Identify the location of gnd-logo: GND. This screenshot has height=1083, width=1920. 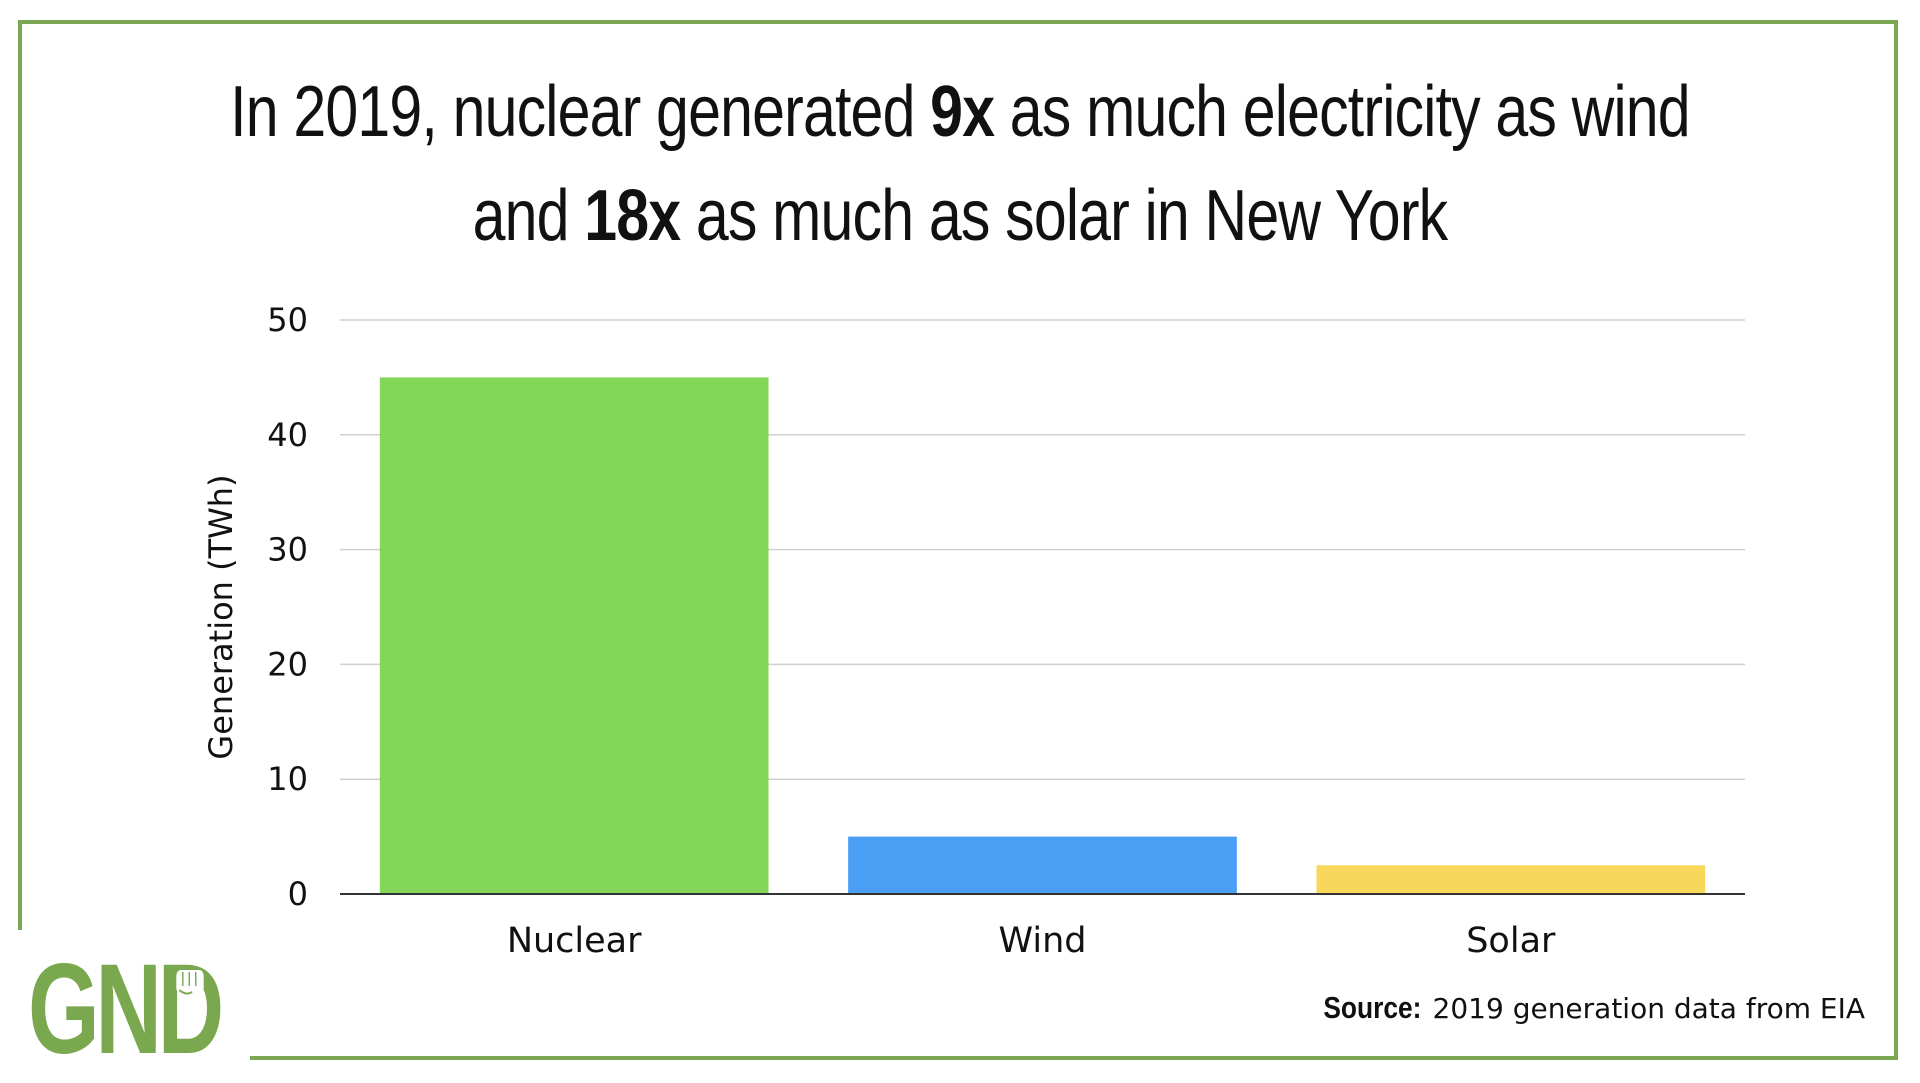
(126, 1009).